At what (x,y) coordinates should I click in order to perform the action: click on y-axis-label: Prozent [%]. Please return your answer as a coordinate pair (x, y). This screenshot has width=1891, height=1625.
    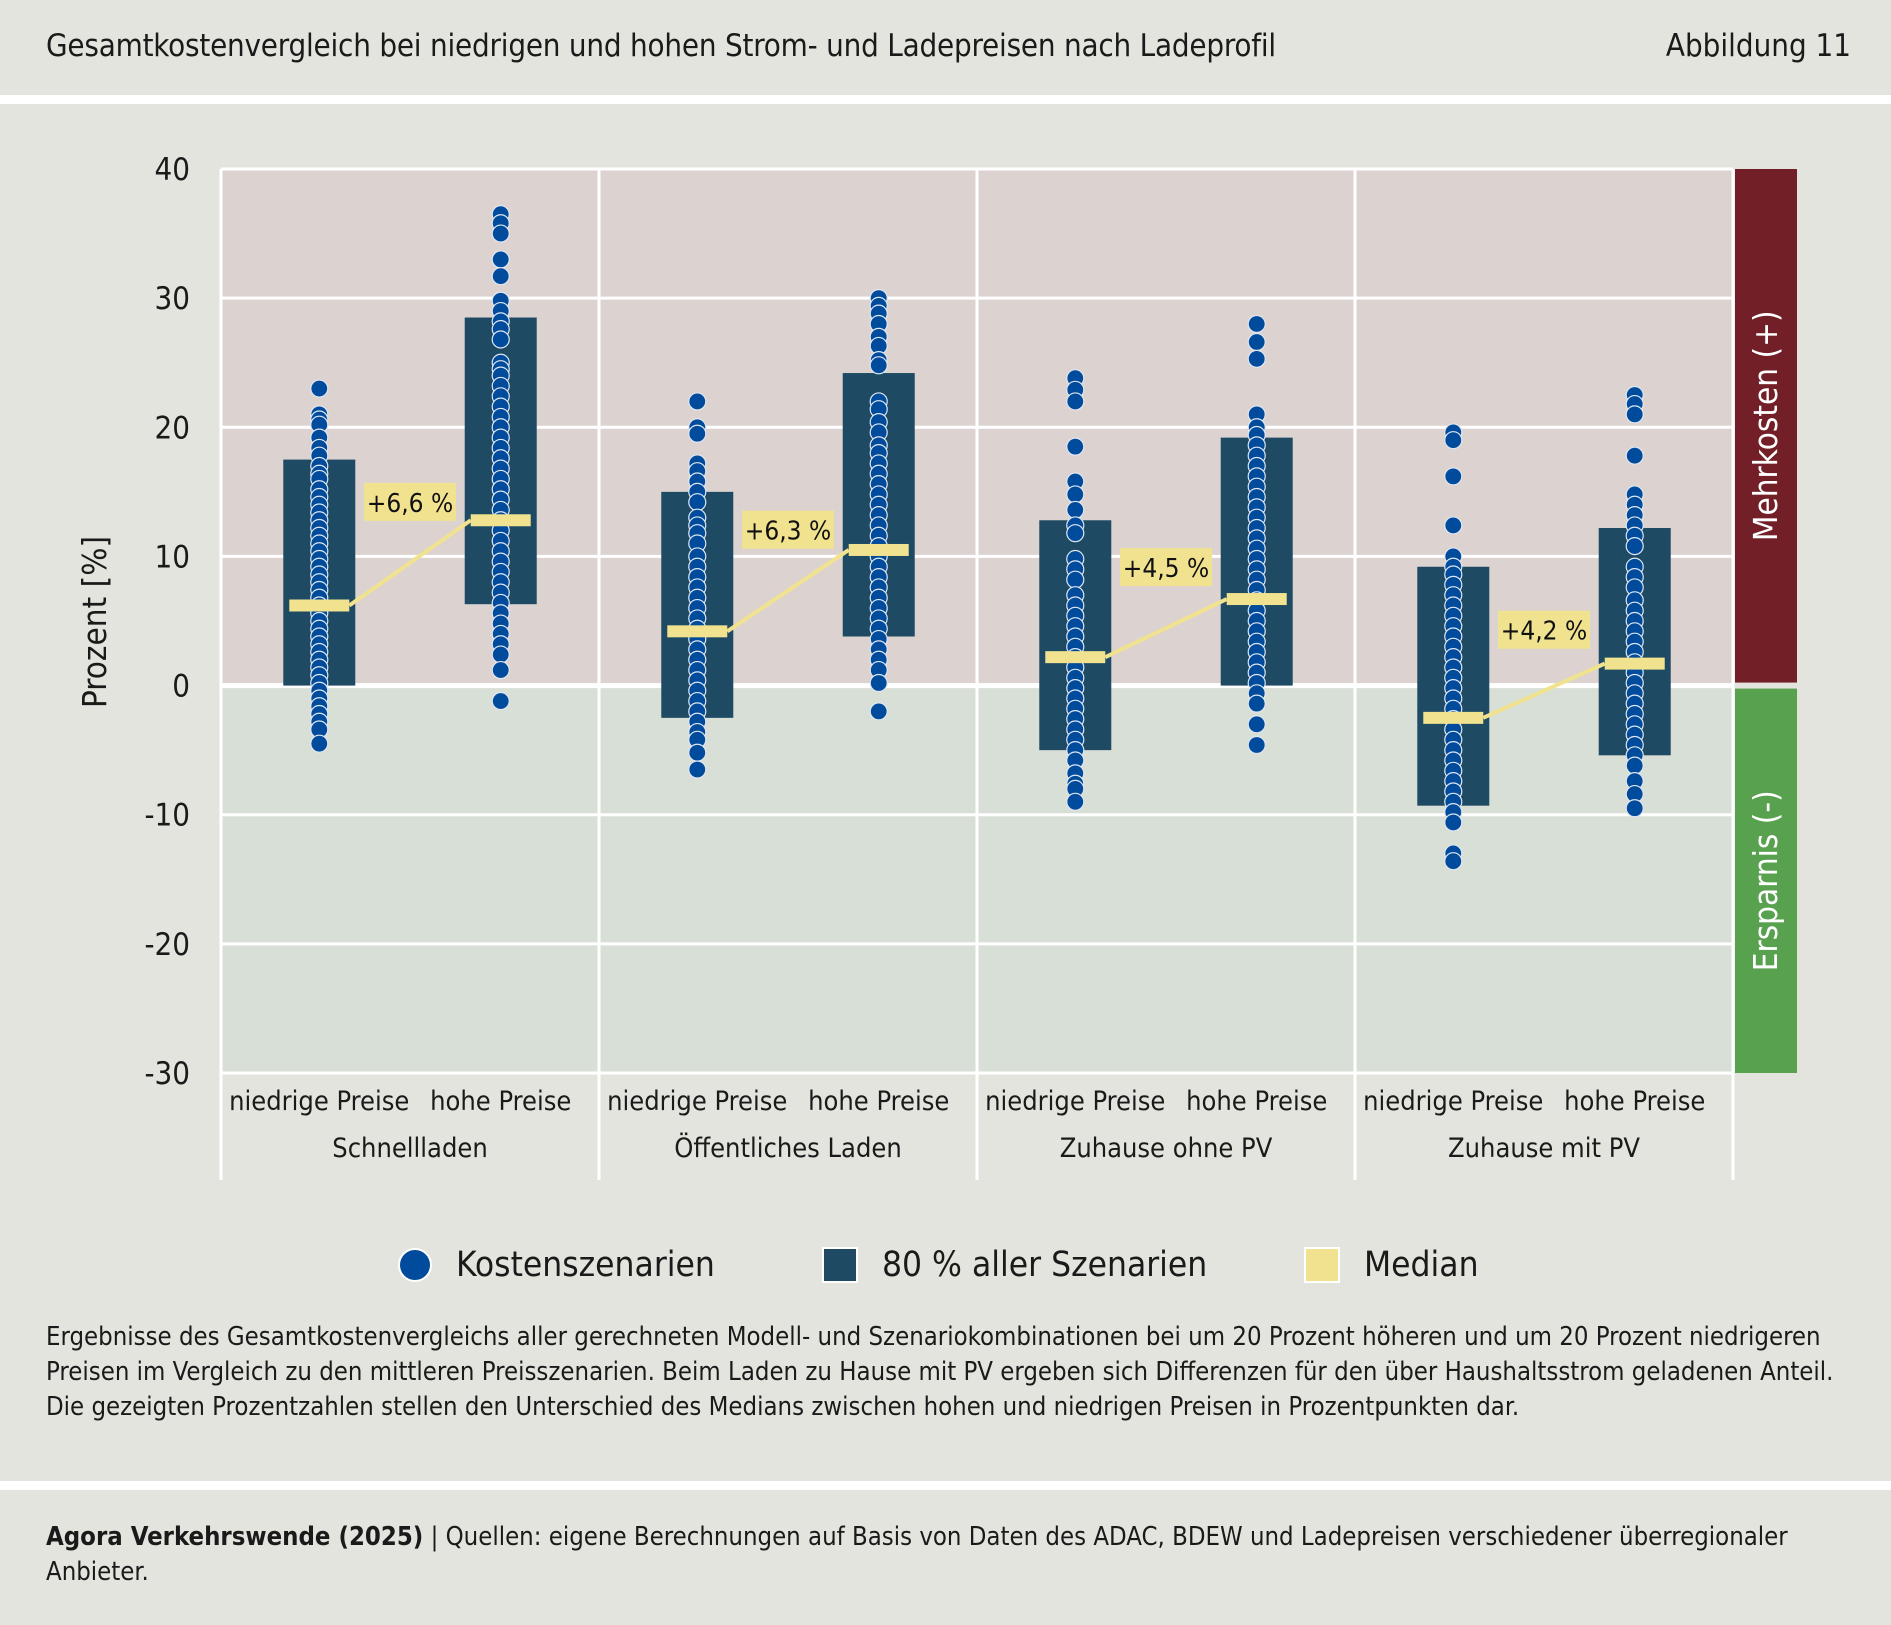
    Looking at the image, I should click on (94, 622).